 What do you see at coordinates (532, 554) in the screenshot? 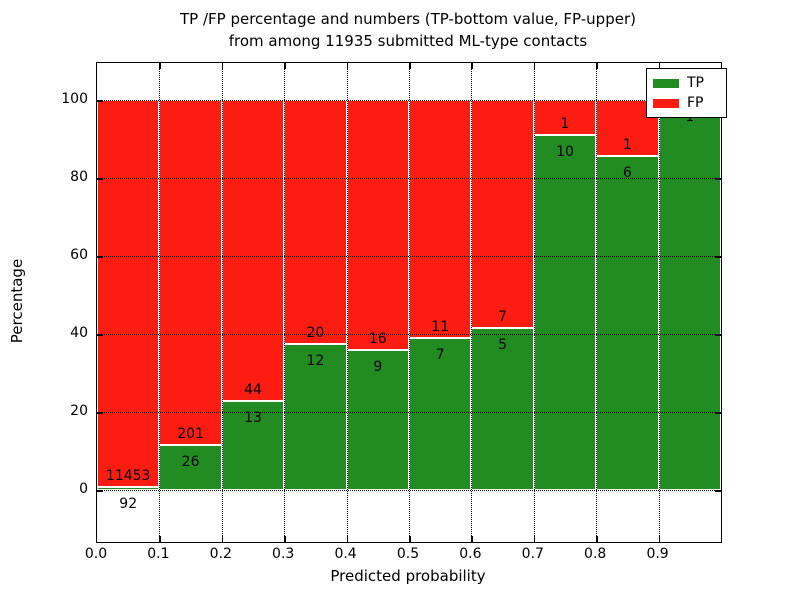
I see `x-tick-label: 0.7` at bounding box center [532, 554].